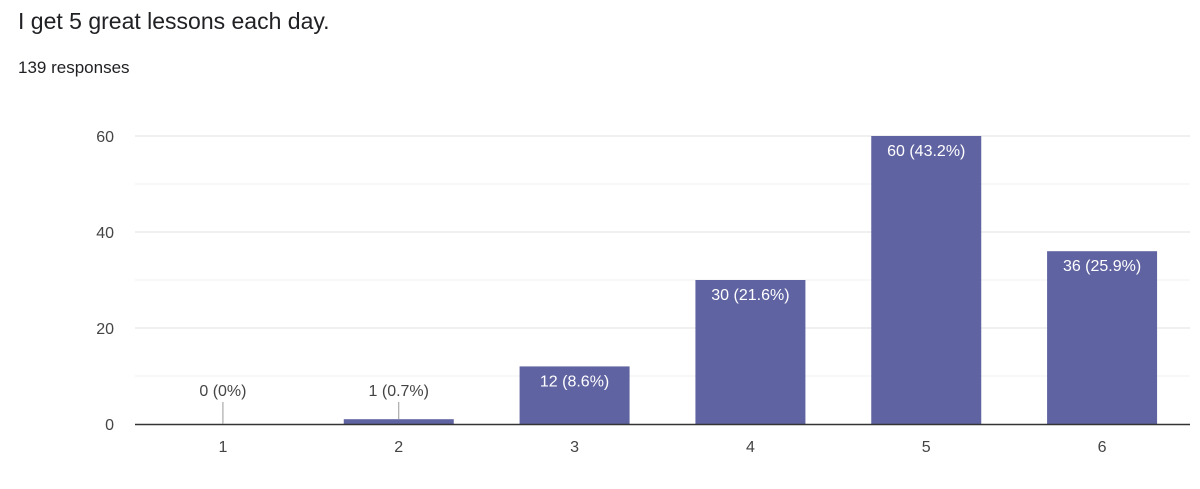 Image resolution: width=1200 pixels, height=489 pixels. I want to click on x-tick-label: 6, so click(1102, 447).